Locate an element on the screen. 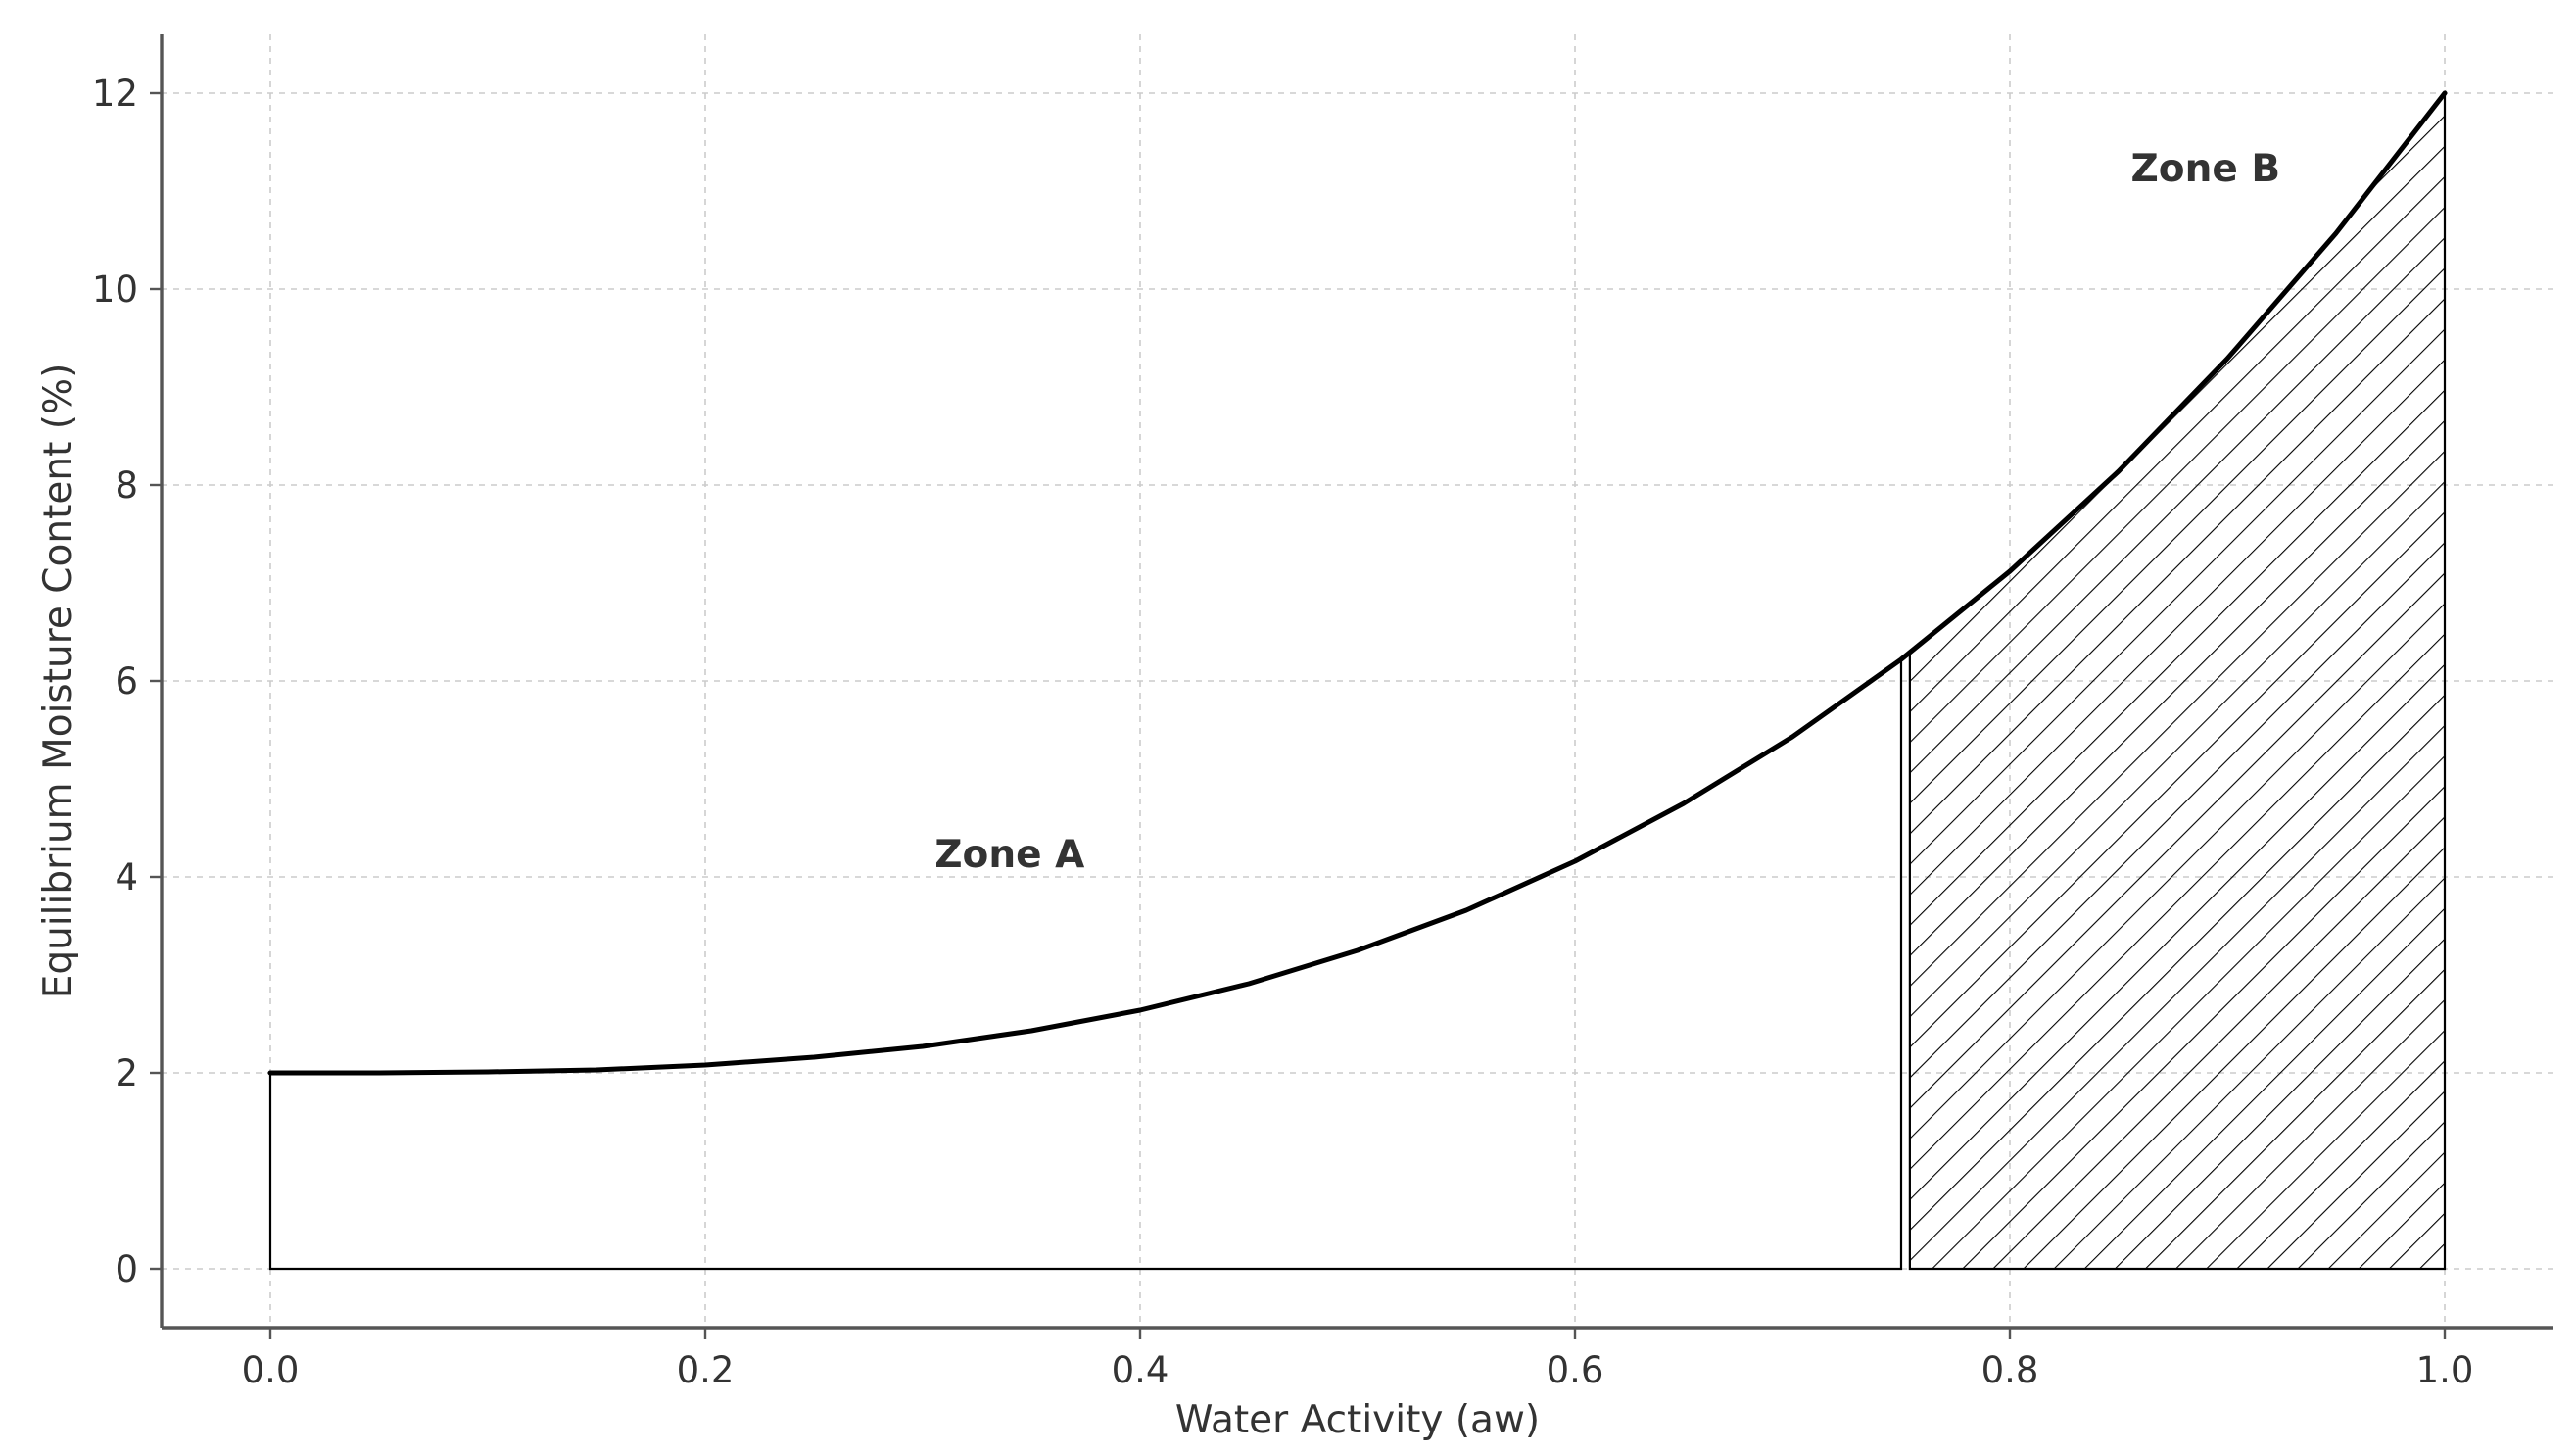 The width and height of the screenshot is (2576, 1455). x-axis-label: Water Activity (aw) is located at coordinates (1358, 1420).